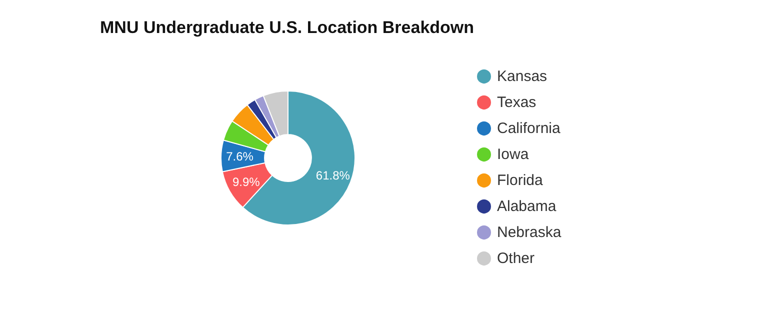 Image resolution: width=770 pixels, height=335 pixels. I want to click on data-label: 7.6%, so click(240, 156).